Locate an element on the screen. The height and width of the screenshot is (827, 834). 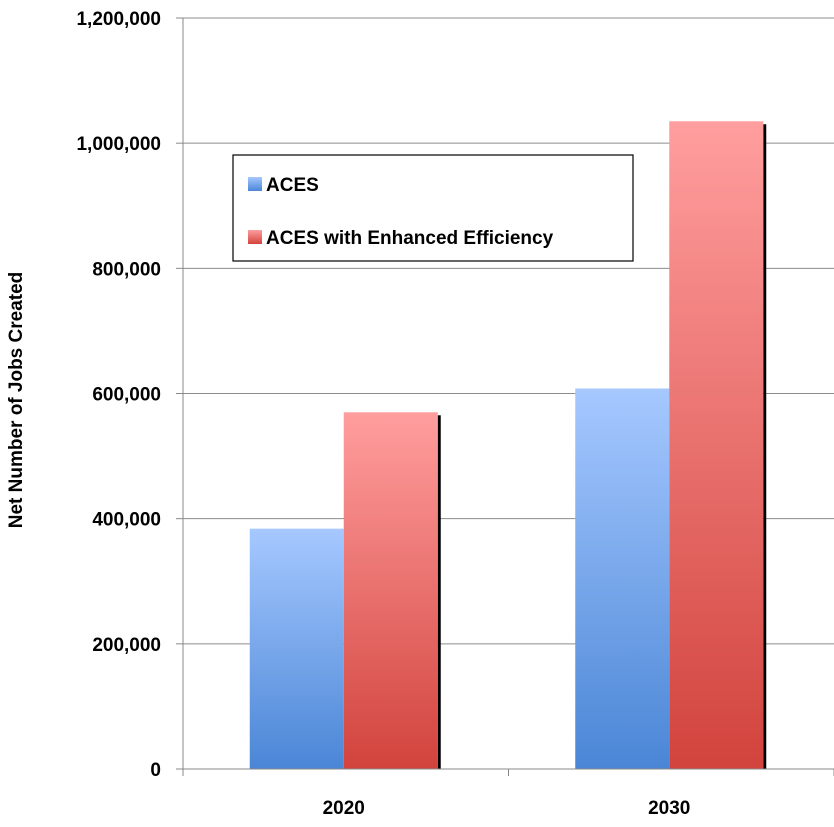
legend-swatch-aces is located at coordinates (255, 184).